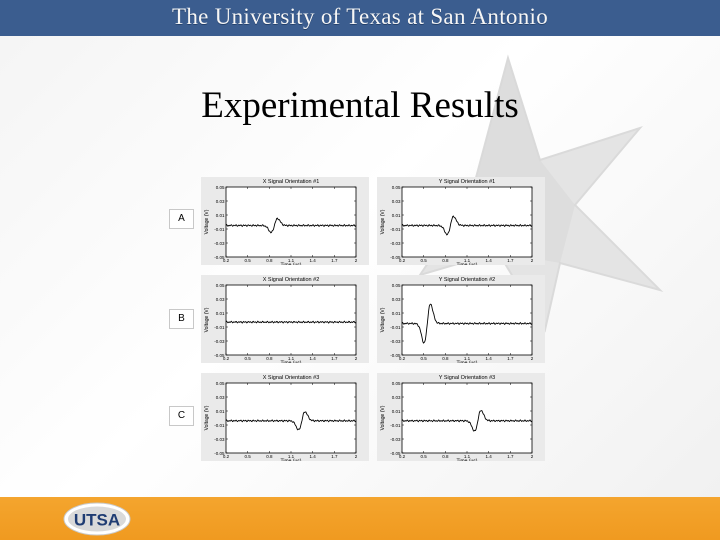  I want to click on plot-title: Y Signal Orientation #3, so click(467, 378).